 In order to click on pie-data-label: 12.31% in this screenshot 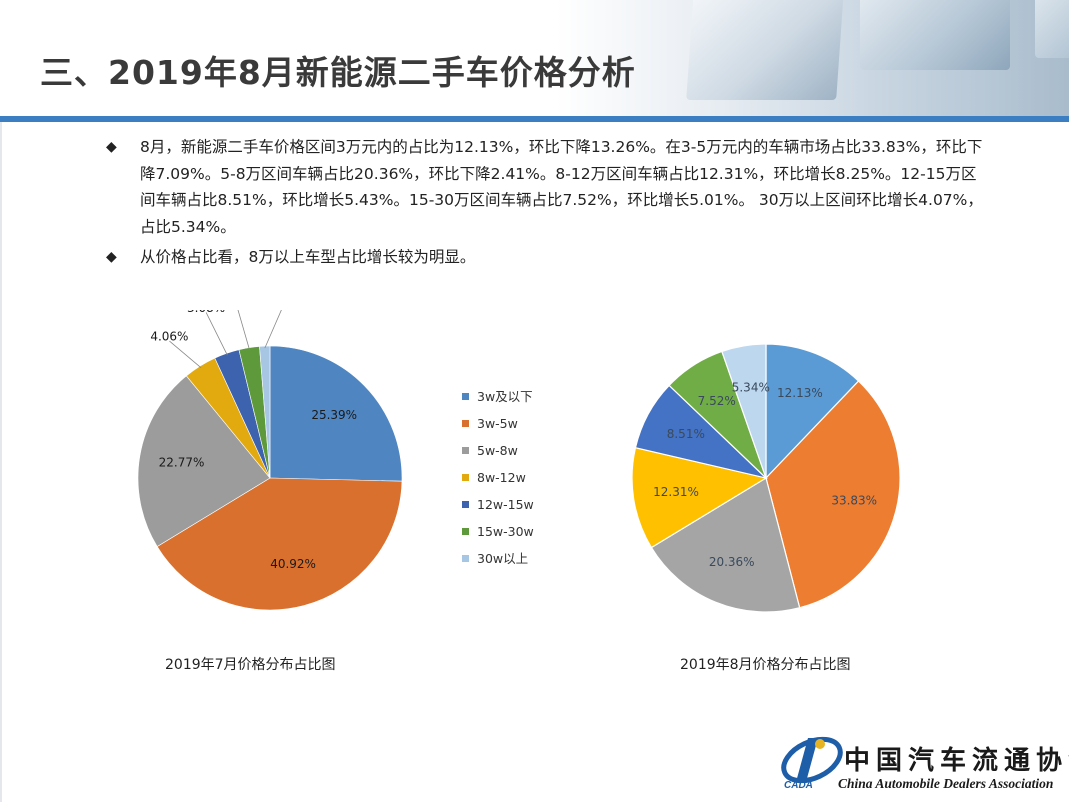, I will do `click(676, 492)`.